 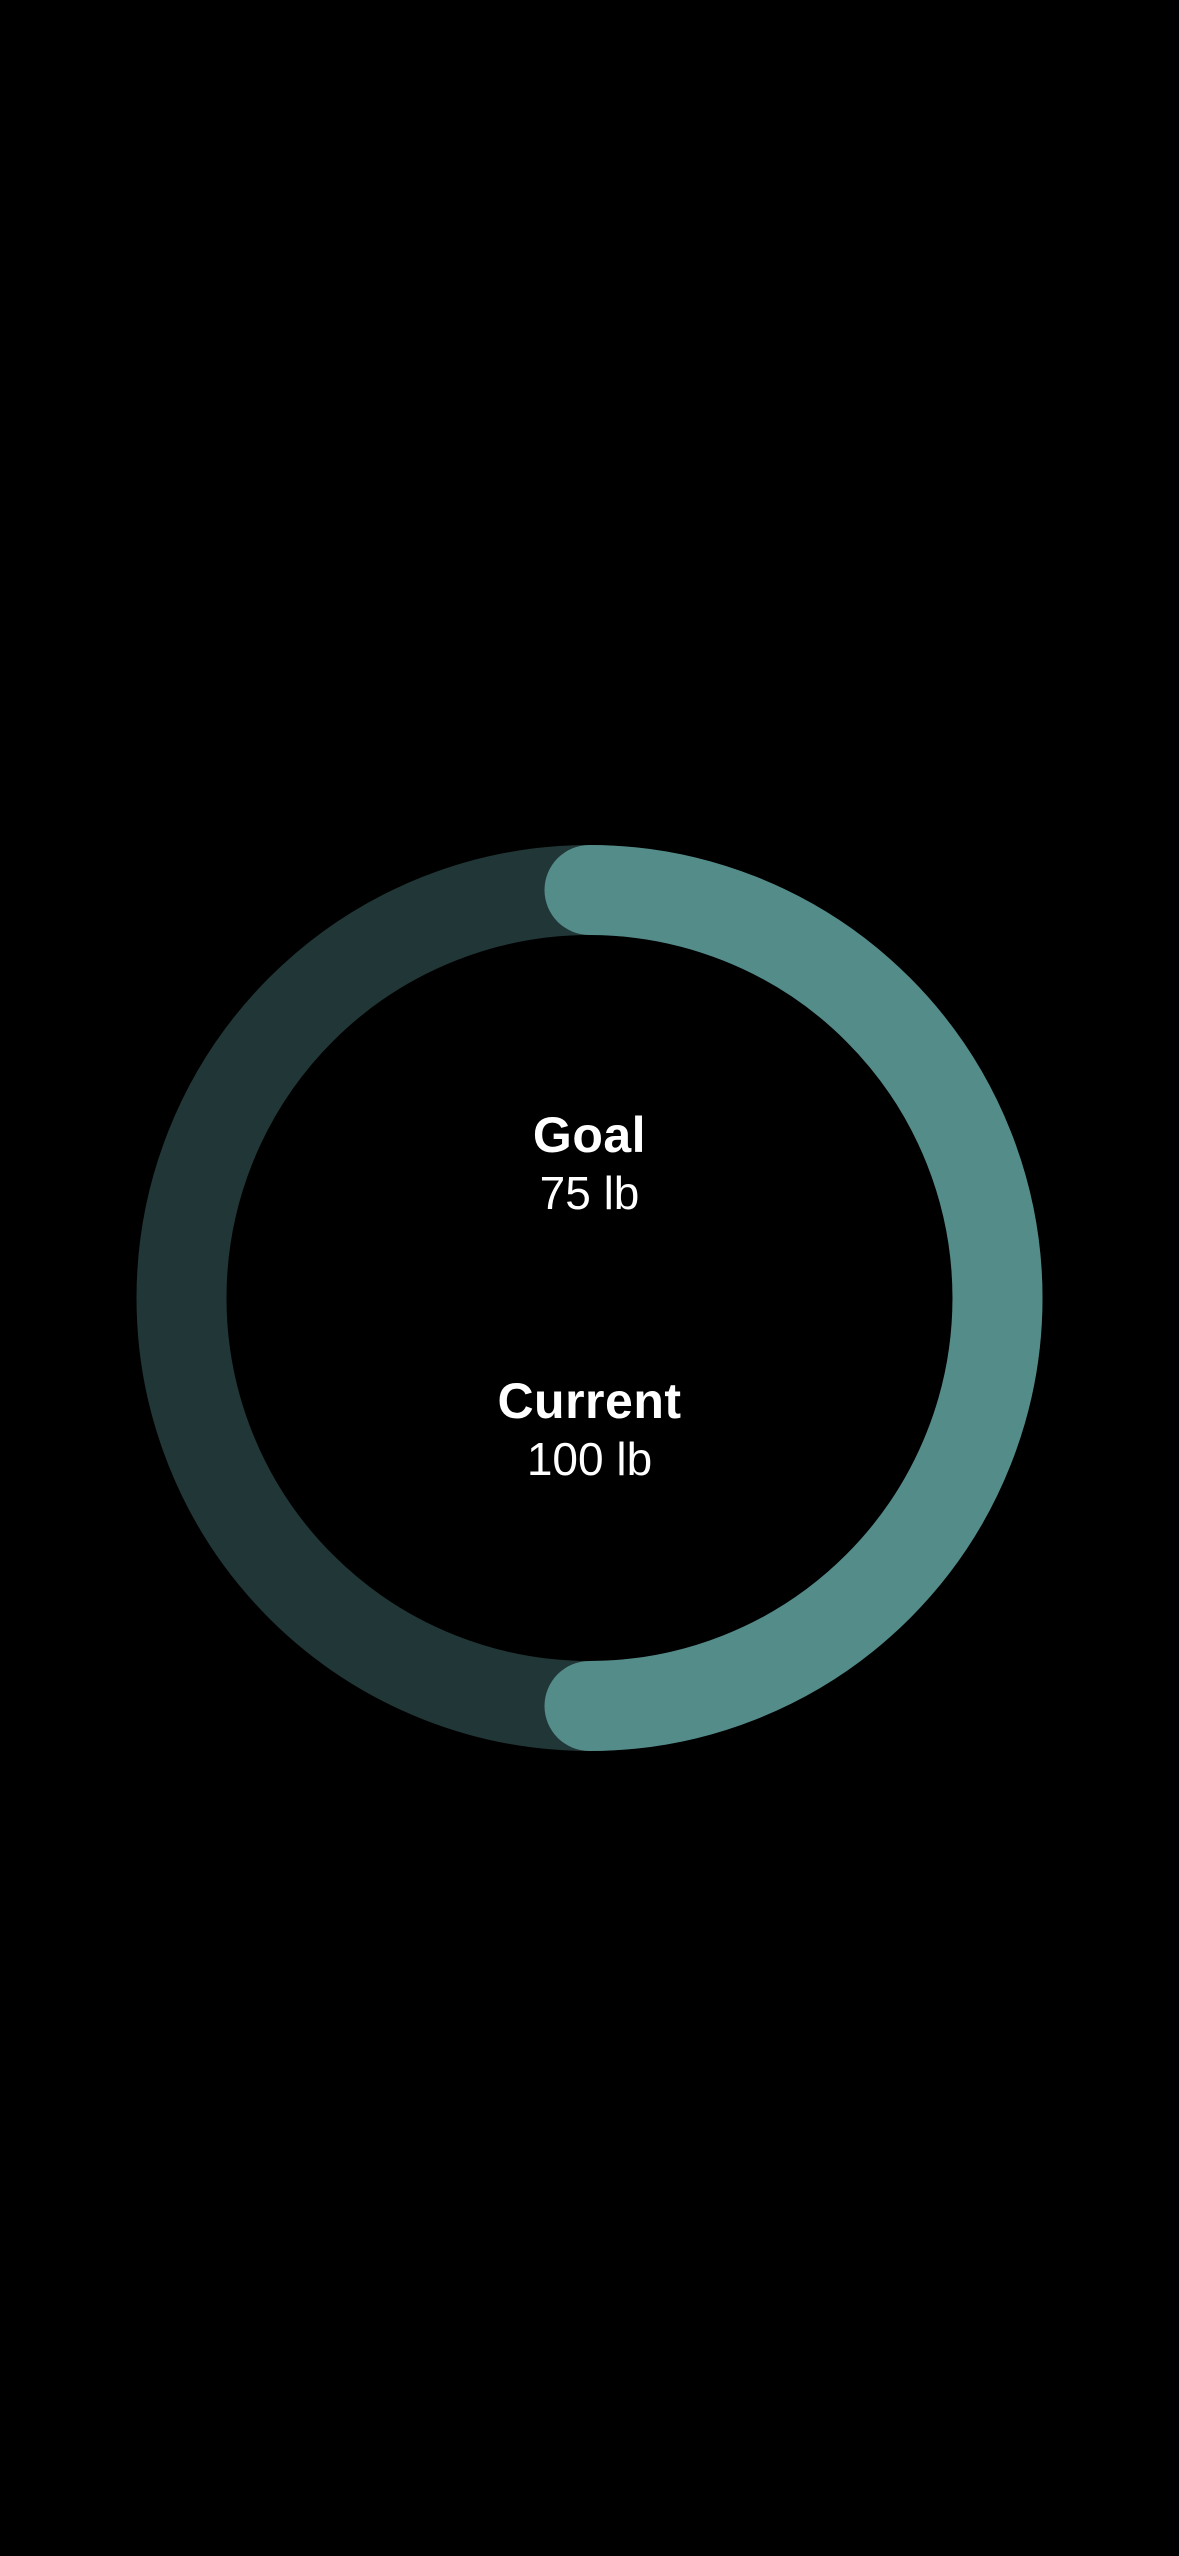 I want to click on current-stat: Current 100 lb, so click(x=589, y=1430).